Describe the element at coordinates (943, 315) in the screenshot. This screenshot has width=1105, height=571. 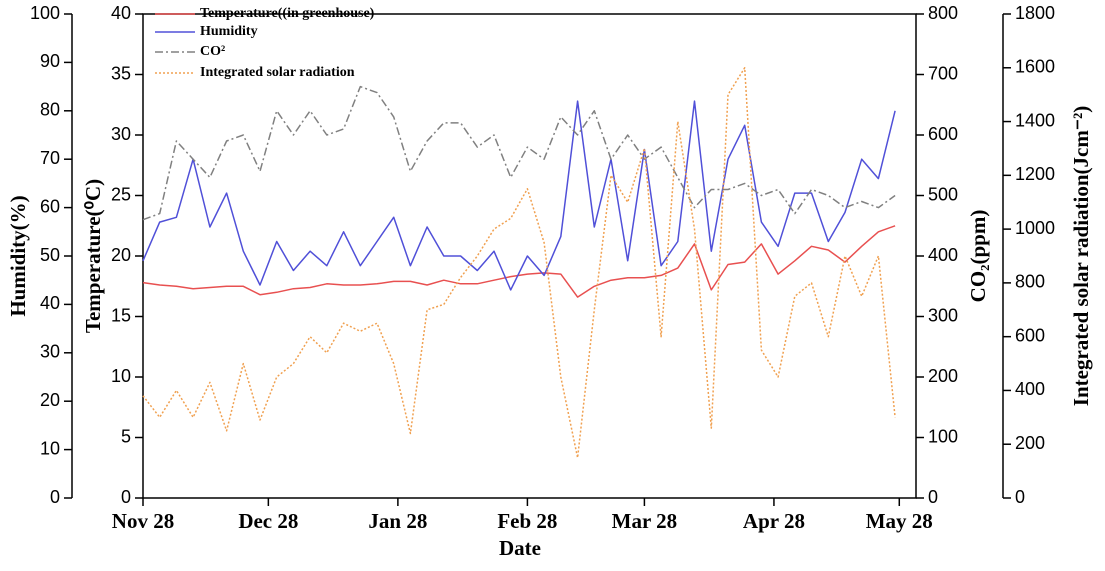
I see `y-tick-label: 300` at that location.